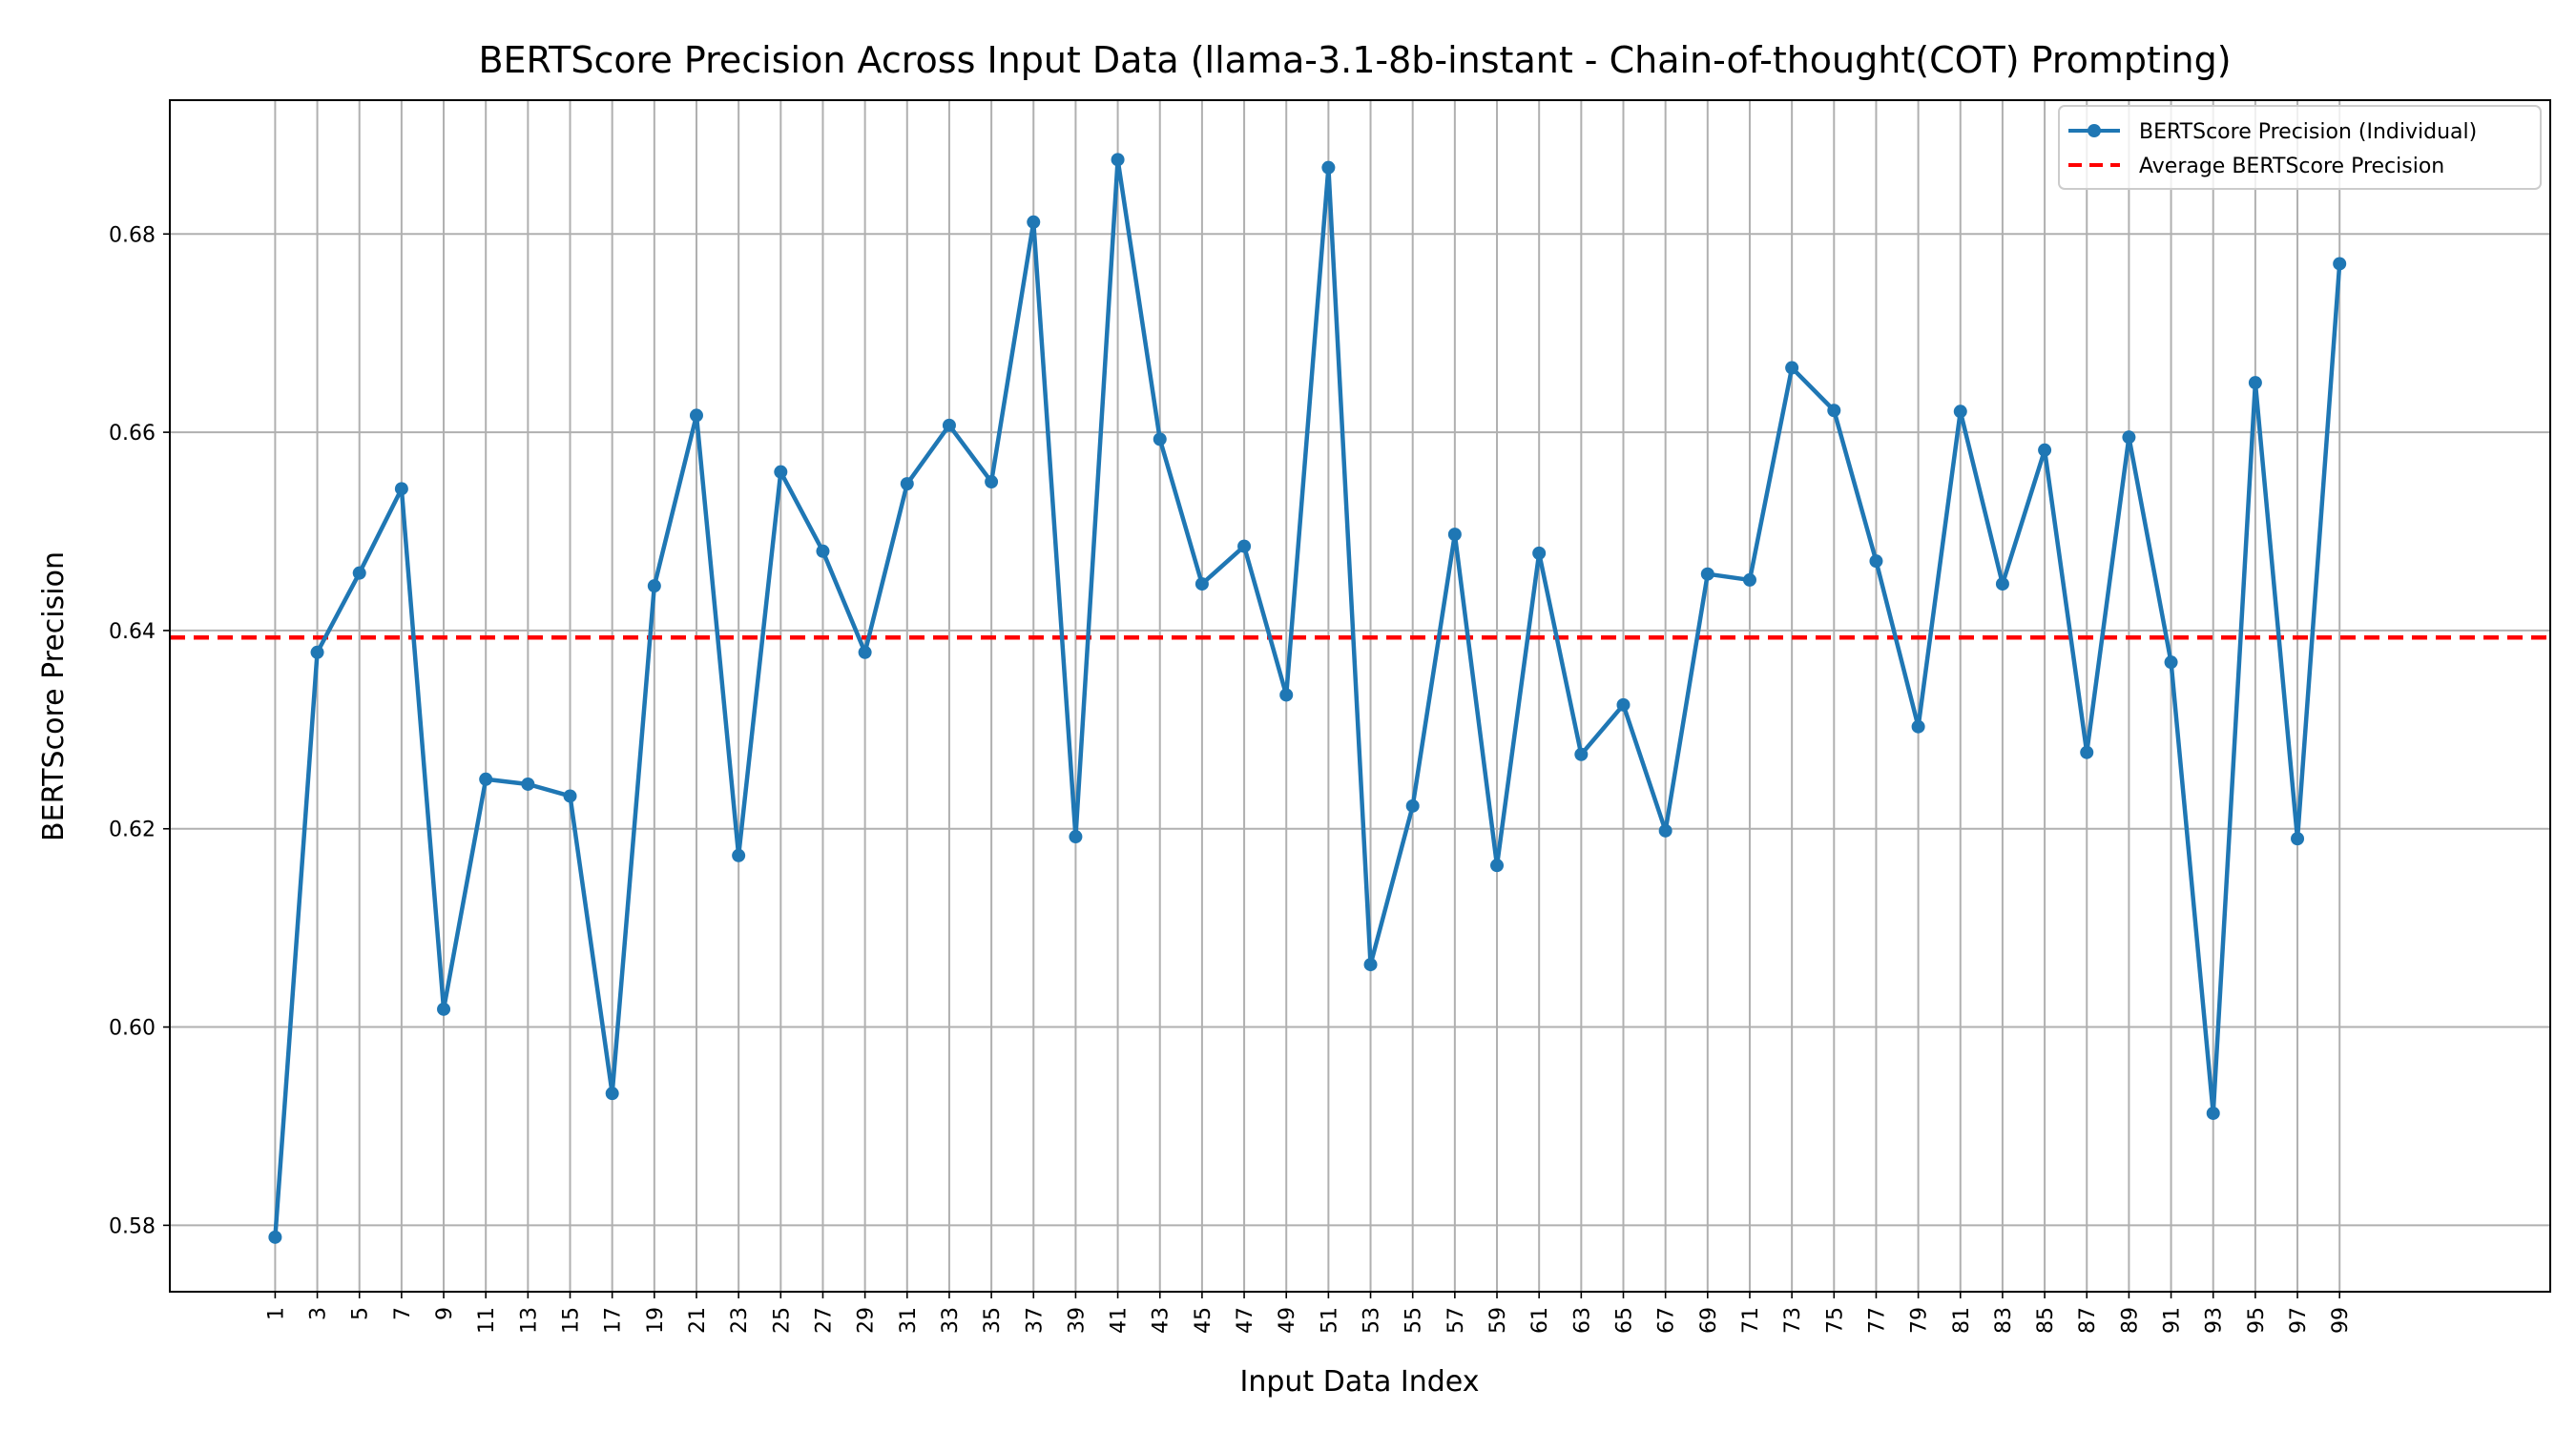  Describe the element at coordinates (1709, 1320) in the screenshot. I see `x-tick-label: 69` at that location.